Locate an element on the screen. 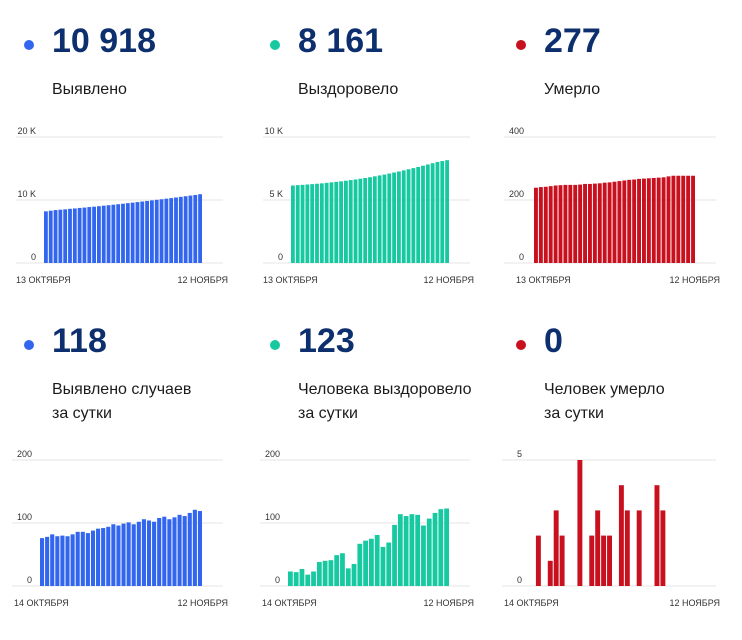 The image size is (742, 640). stat-label-line: Выздоровело is located at coordinates (348, 89).